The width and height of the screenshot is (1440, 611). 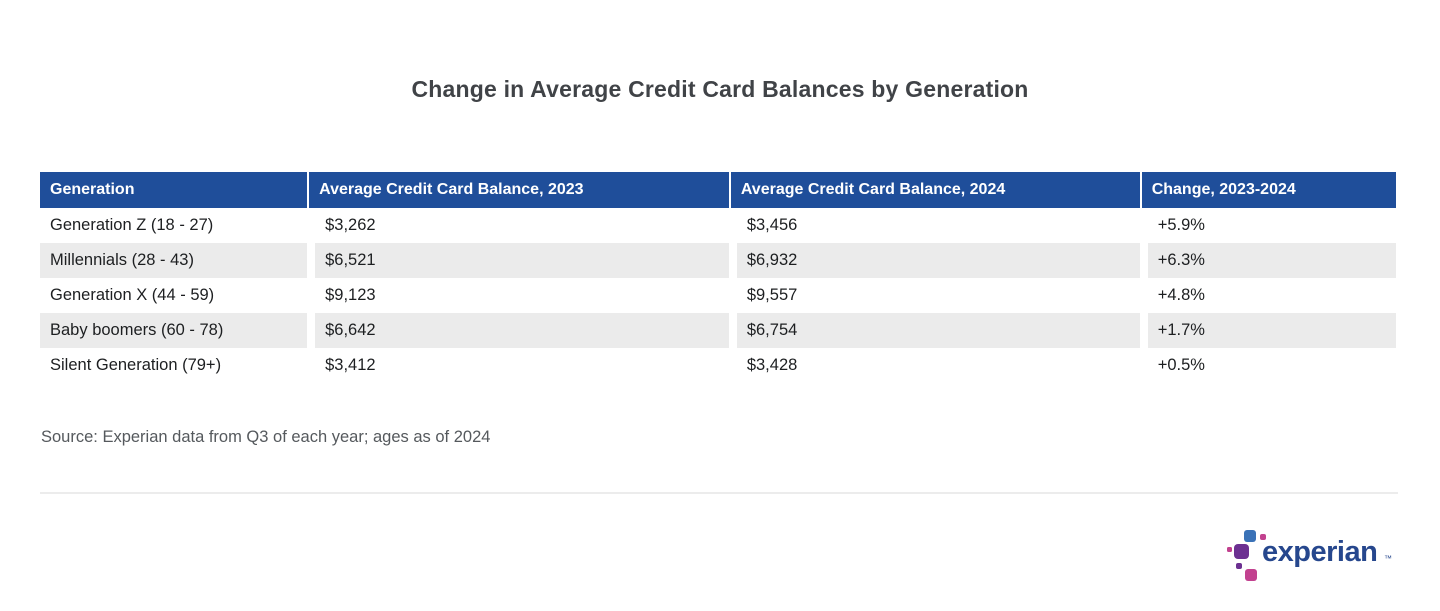 I want to click on table-cell-change: +0.5%, so click(x=1267, y=365).